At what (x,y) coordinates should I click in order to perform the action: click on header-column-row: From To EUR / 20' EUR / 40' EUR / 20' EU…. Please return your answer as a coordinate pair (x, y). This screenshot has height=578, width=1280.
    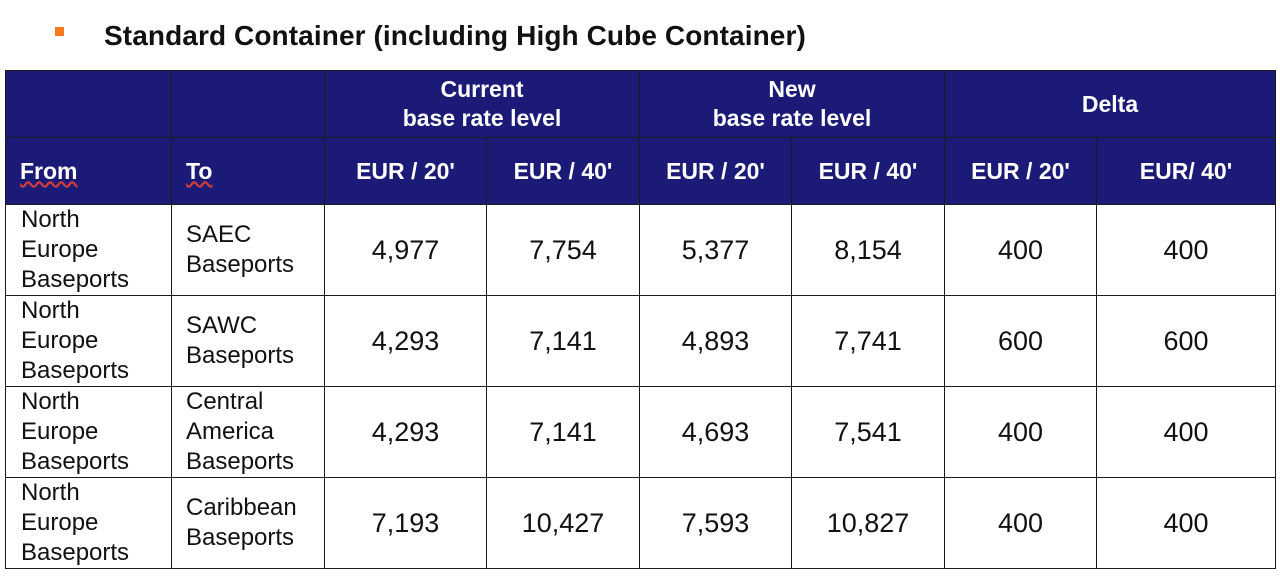
    Looking at the image, I should click on (640, 171).